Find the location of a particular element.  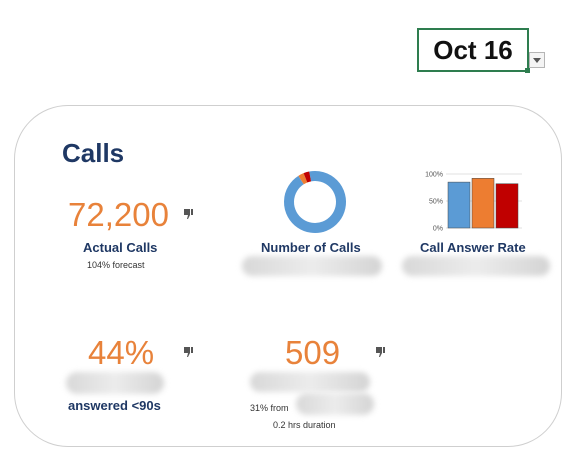

answered-pct-value: 44% is located at coordinates (121, 352).